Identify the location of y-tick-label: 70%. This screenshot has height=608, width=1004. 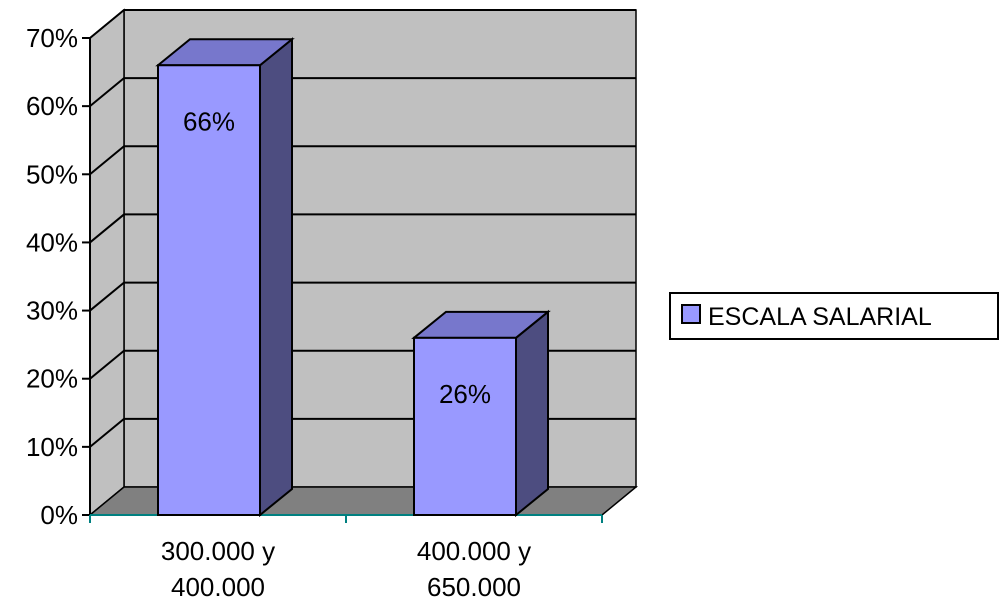
(52, 38).